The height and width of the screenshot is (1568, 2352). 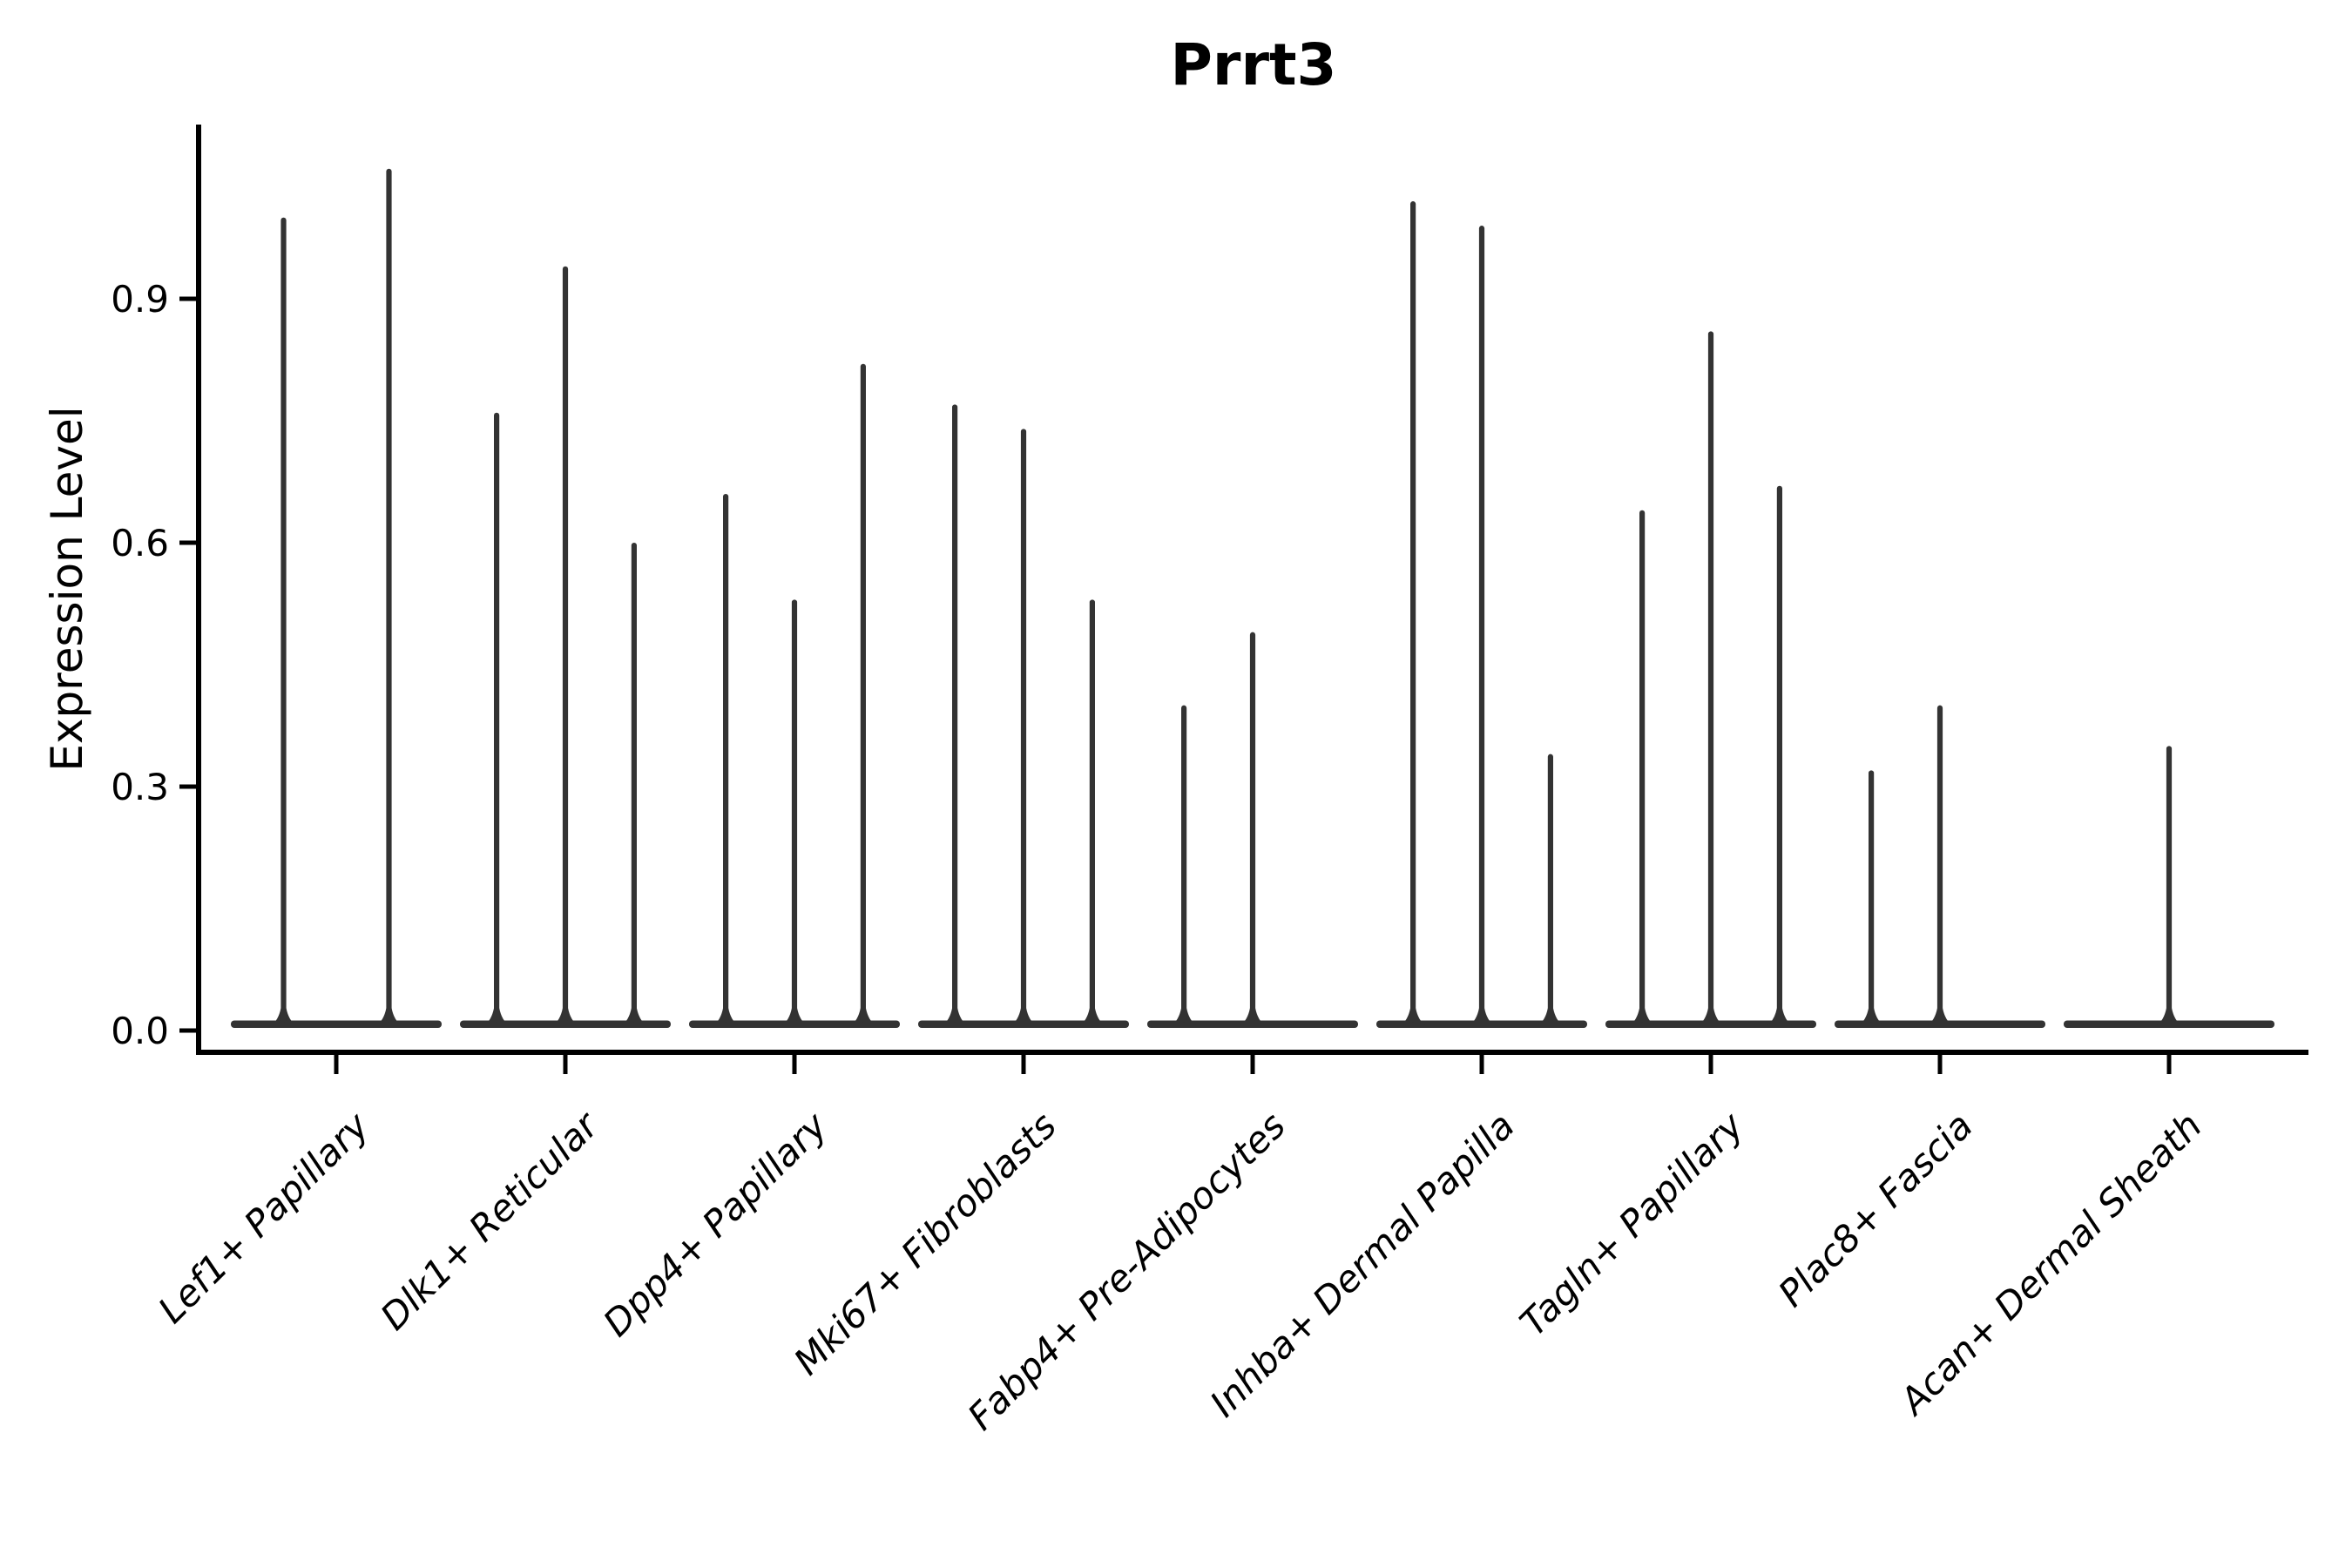 I want to click on x-category-label: Plac8+ Fascia, so click(x=1876, y=1209).